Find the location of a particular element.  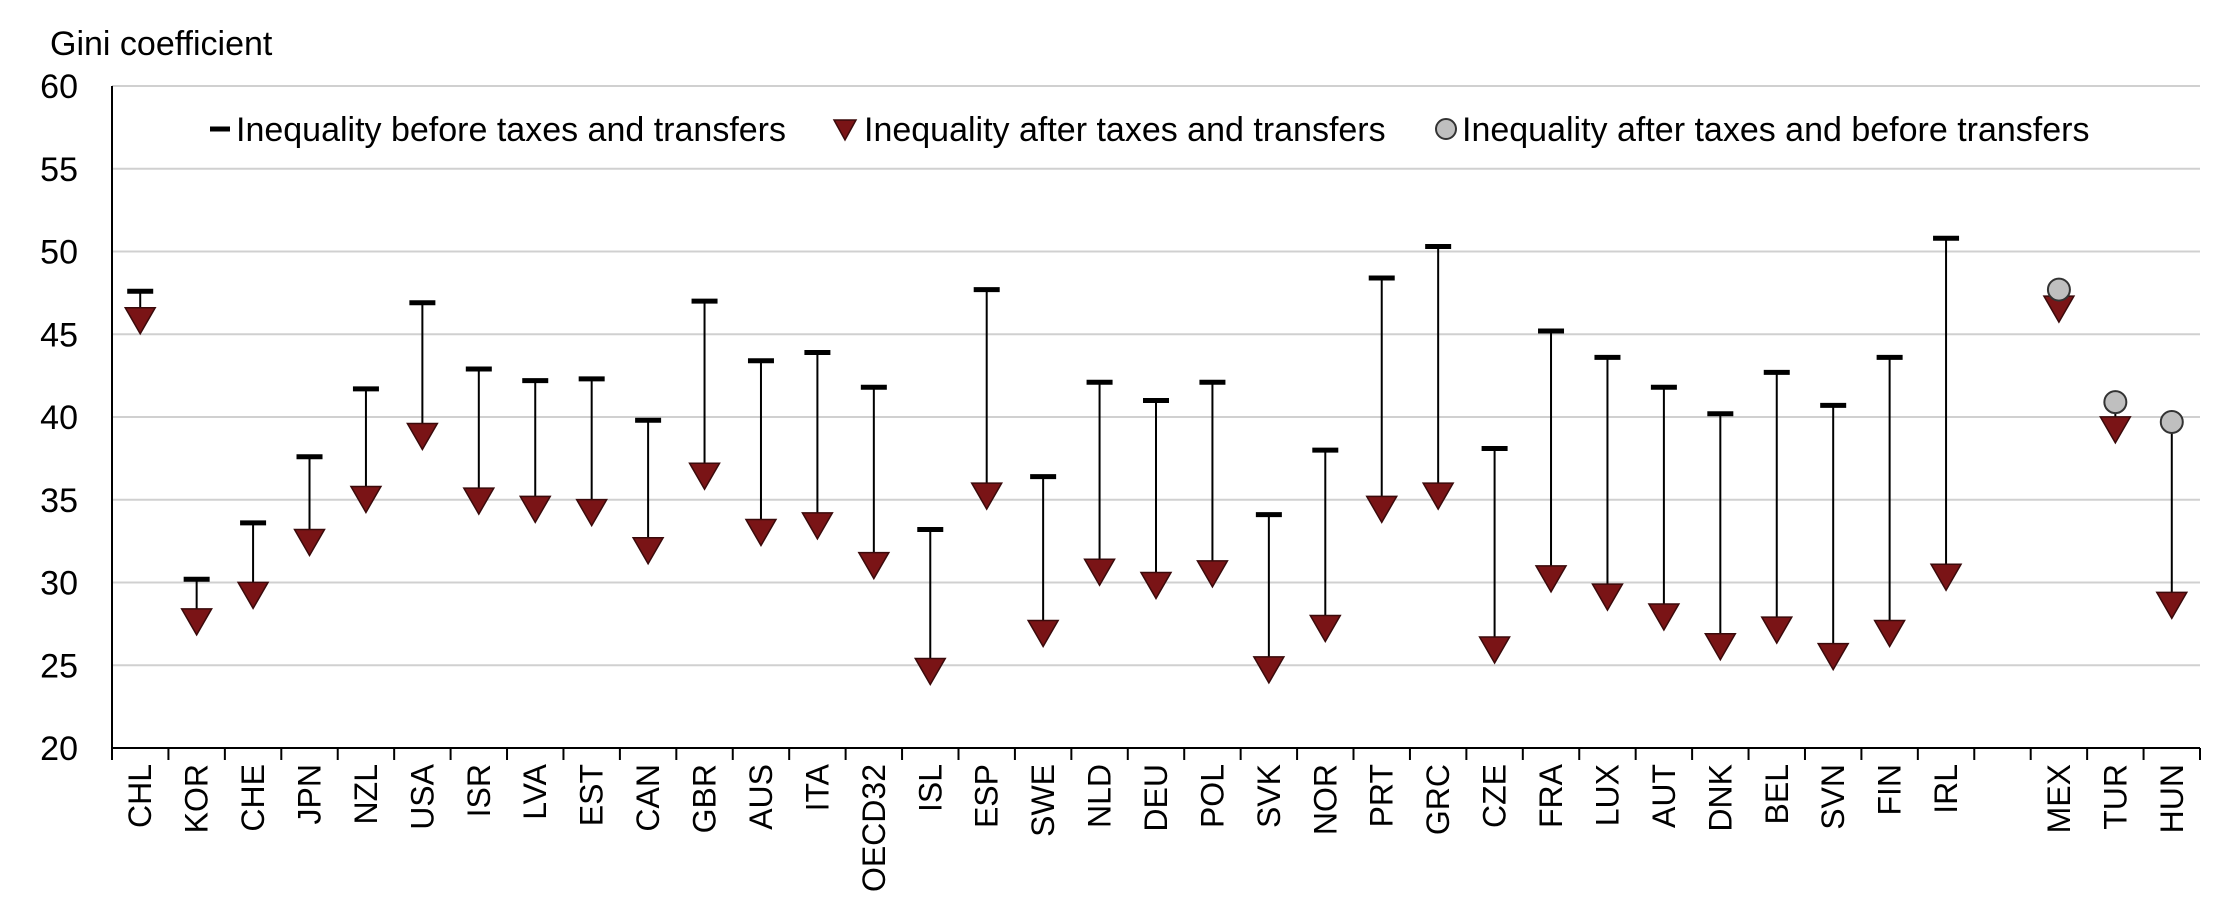

x-tick-label: OECD32 is located at coordinates (874, 828).